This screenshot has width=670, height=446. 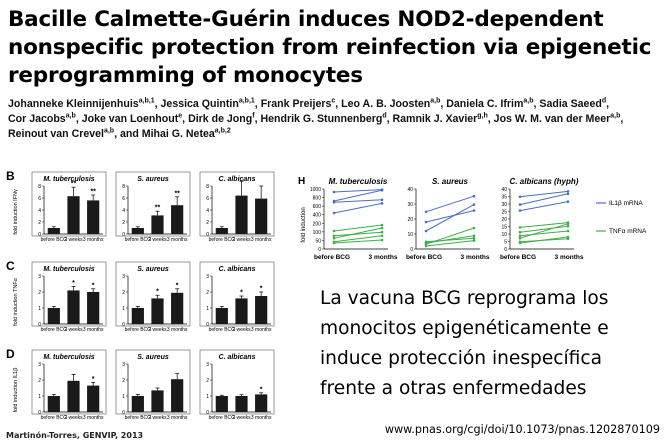 I want to click on y-tick-label: 20, so click(x=504, y=220).